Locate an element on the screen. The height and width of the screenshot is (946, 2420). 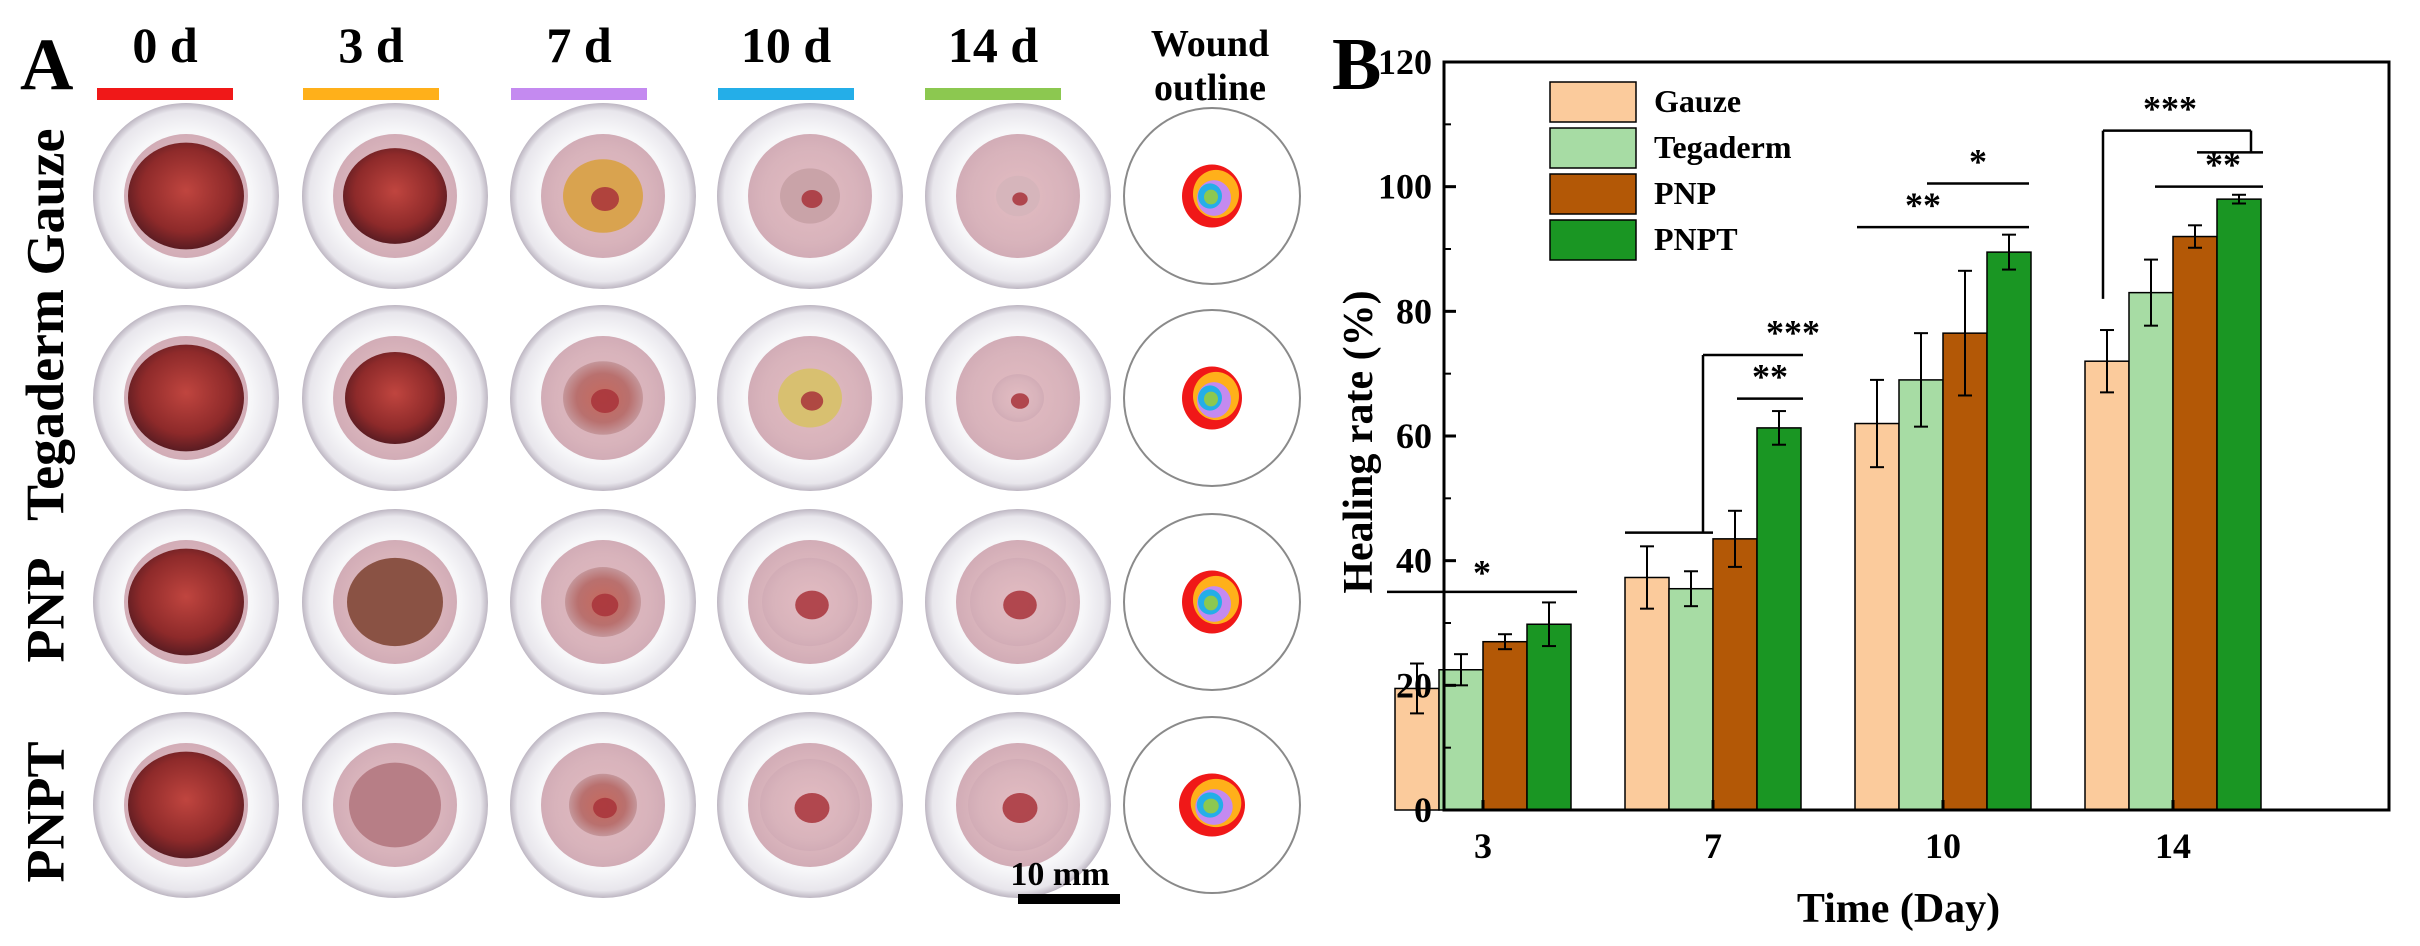
y-tick-label: 20 is located at coordinates (1414, 685).